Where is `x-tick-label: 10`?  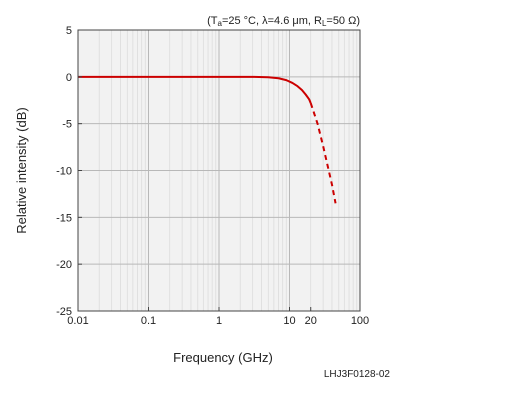 x-tick-label: 10 is located at coordinates (289, 321).